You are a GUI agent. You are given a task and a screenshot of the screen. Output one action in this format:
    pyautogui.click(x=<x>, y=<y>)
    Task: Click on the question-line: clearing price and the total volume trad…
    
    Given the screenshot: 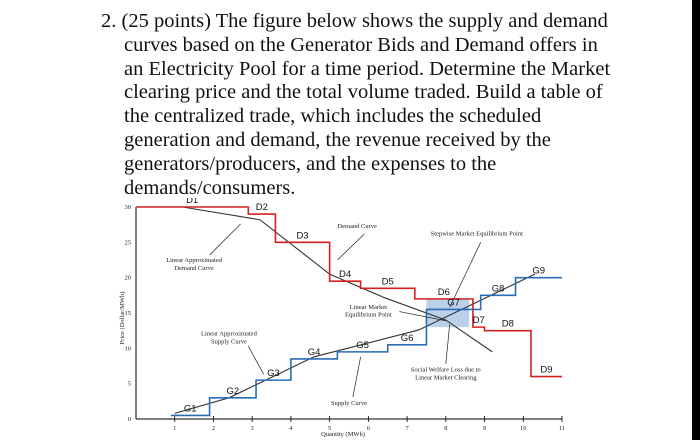 What is the action you would take?
    pyautogui.click(x=363, y=92)
    